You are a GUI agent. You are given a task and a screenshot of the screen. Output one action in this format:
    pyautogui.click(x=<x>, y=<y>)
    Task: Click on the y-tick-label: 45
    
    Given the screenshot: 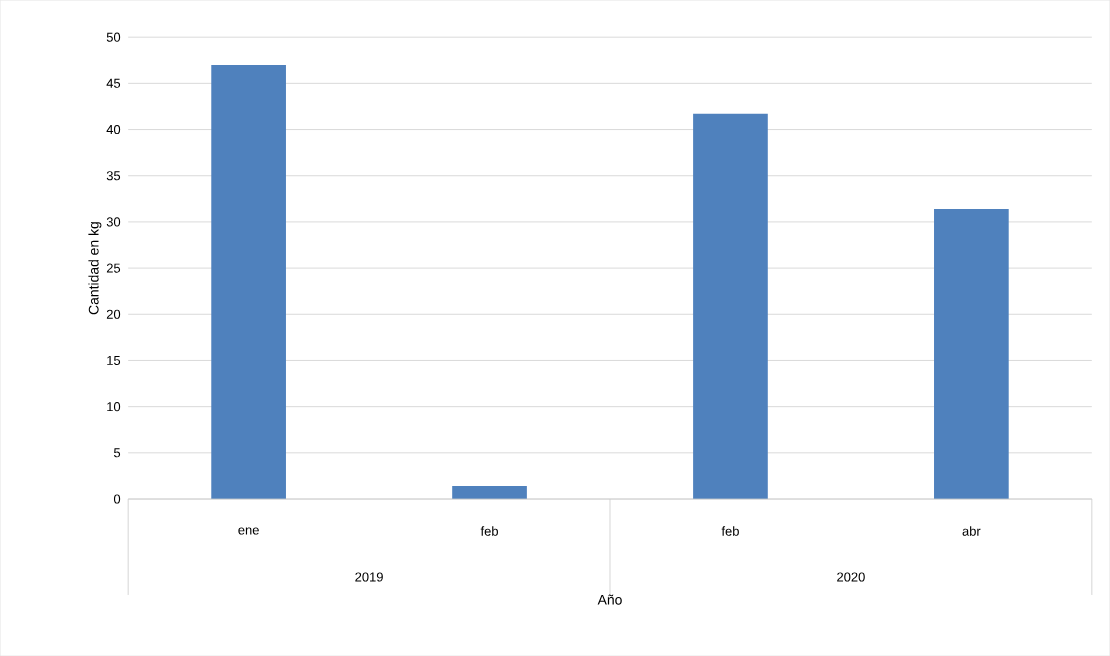 What is the action you would take?
    pyautogui.click(x=113, y=83)
    